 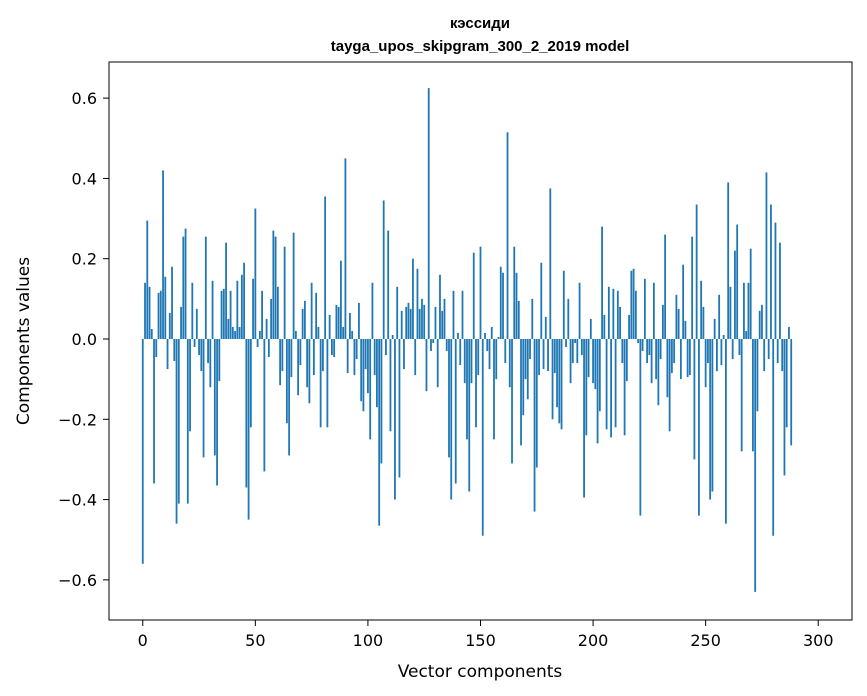 I want to click on x-tick-label: 50, so click(x=255, y=640).